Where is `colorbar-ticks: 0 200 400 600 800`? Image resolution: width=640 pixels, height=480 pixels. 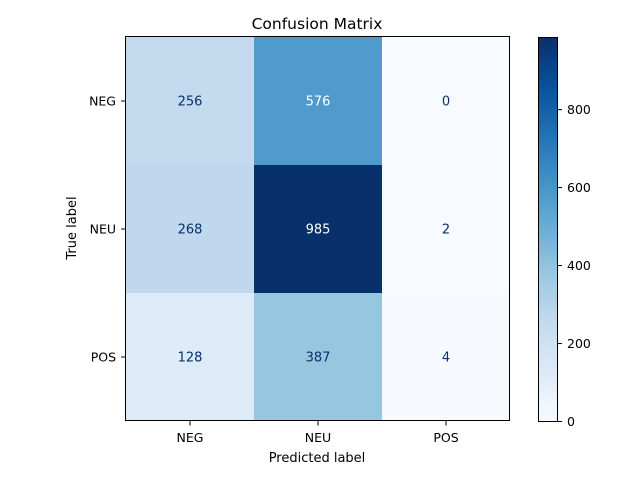 colorbar-ticks: 0 200 400 600 800 is located at coordinates (574, 265).